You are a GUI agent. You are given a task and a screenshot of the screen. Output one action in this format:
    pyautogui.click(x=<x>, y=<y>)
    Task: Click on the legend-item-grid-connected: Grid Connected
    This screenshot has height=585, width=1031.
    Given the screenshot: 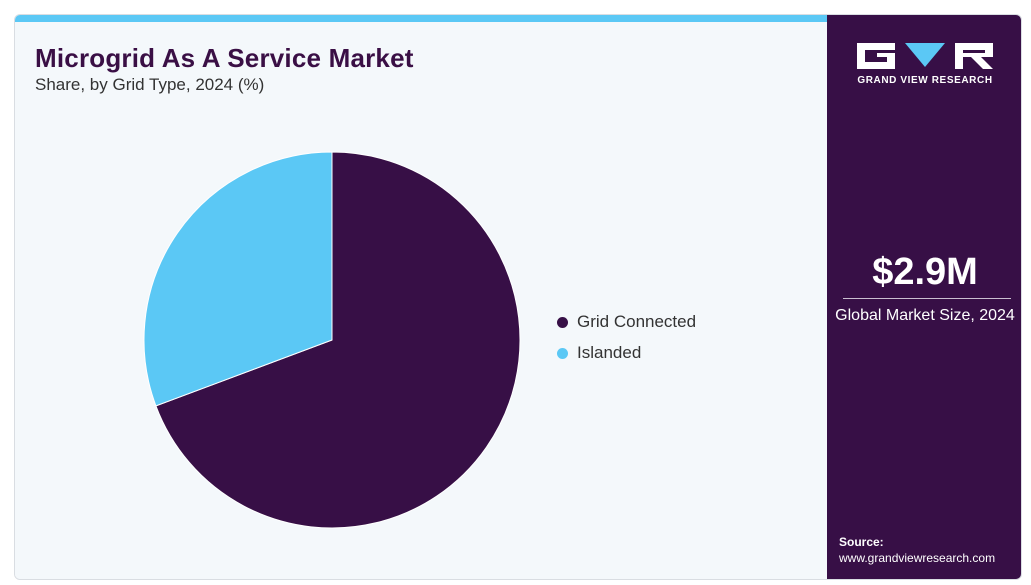 What is the action you would take?
    pyautogui.click(x=626, y=322)
    